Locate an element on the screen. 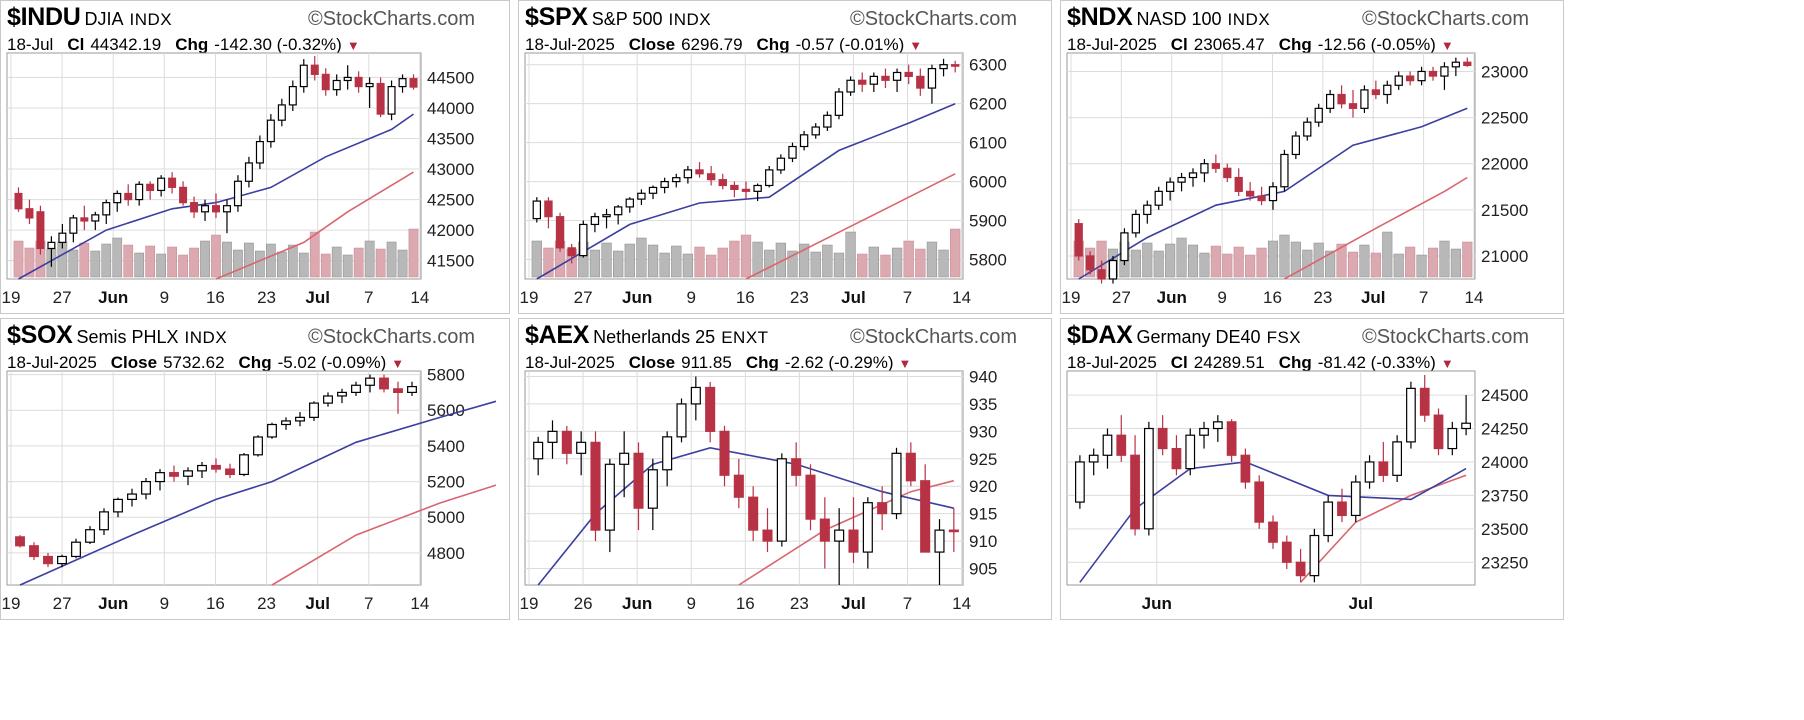  close-label: Close is located at coordinates (134, 362).